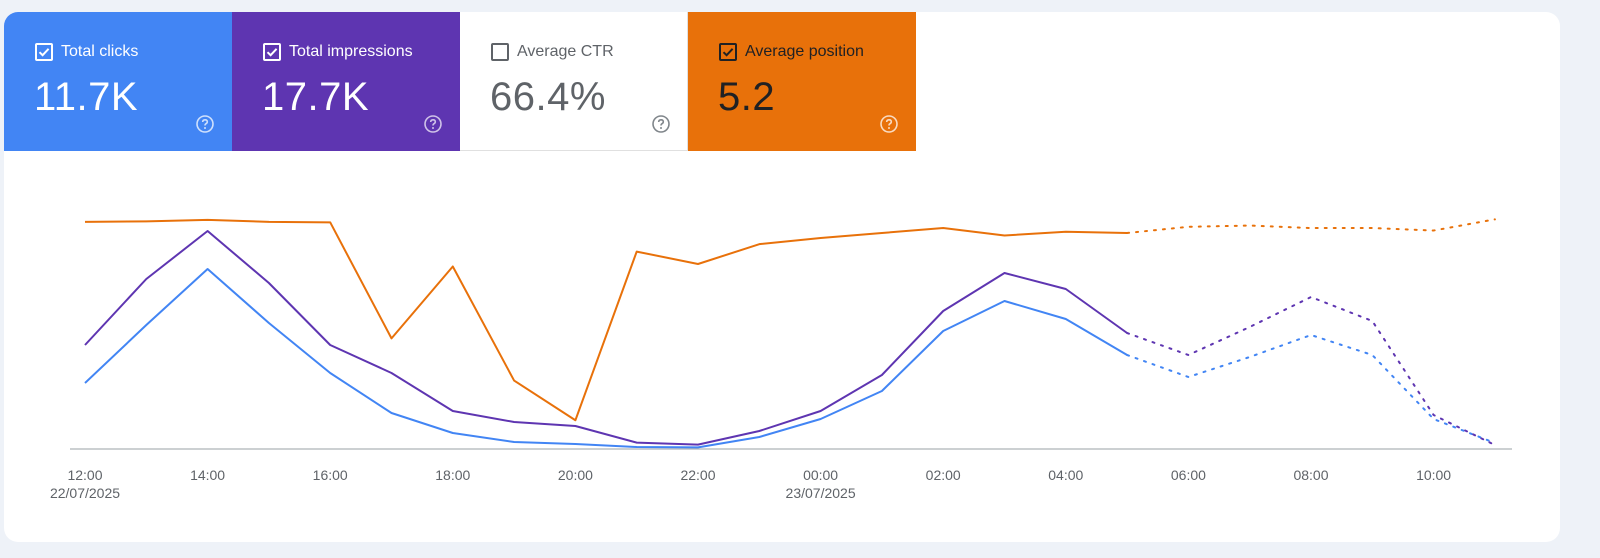 The height and width of the screenshot is (558, 1600). Describe the element at coordinates (1433, 475) in the screenshot. I see `x-tick-label: 10:00` at that location.